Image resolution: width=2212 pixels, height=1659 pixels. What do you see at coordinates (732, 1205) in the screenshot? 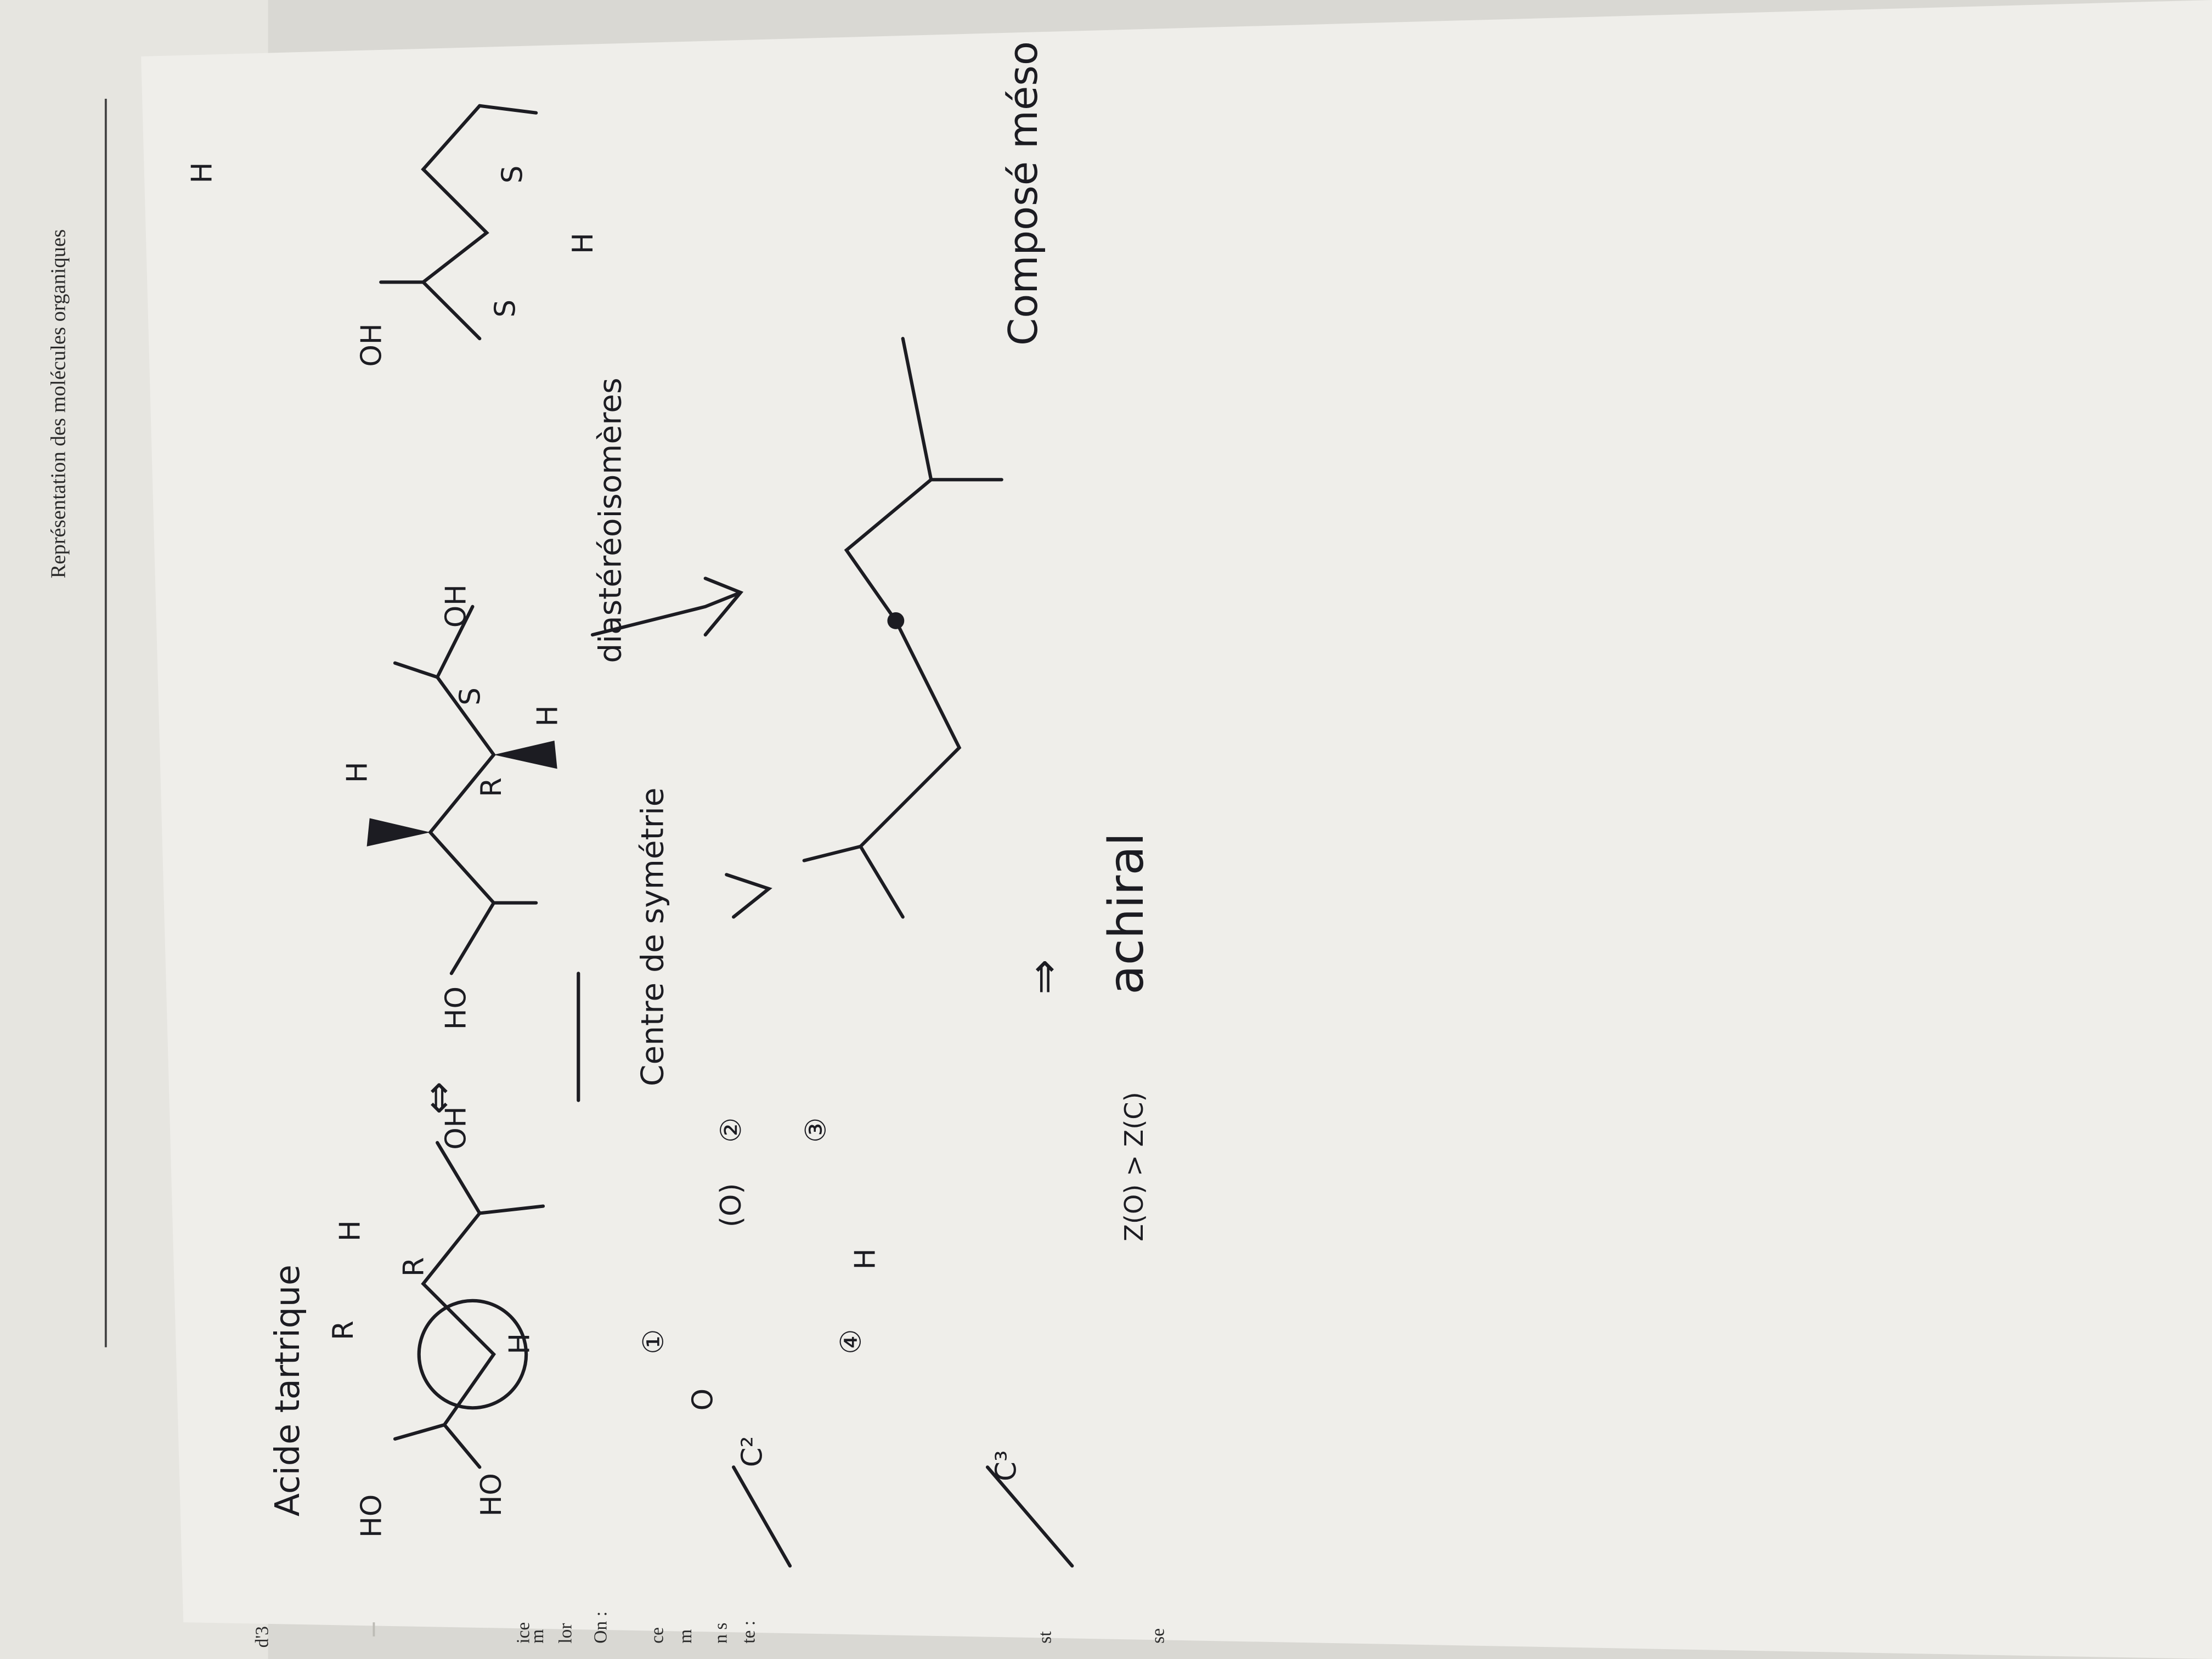
I see `priority-label: (O)` at bounding box center [732, 1205].